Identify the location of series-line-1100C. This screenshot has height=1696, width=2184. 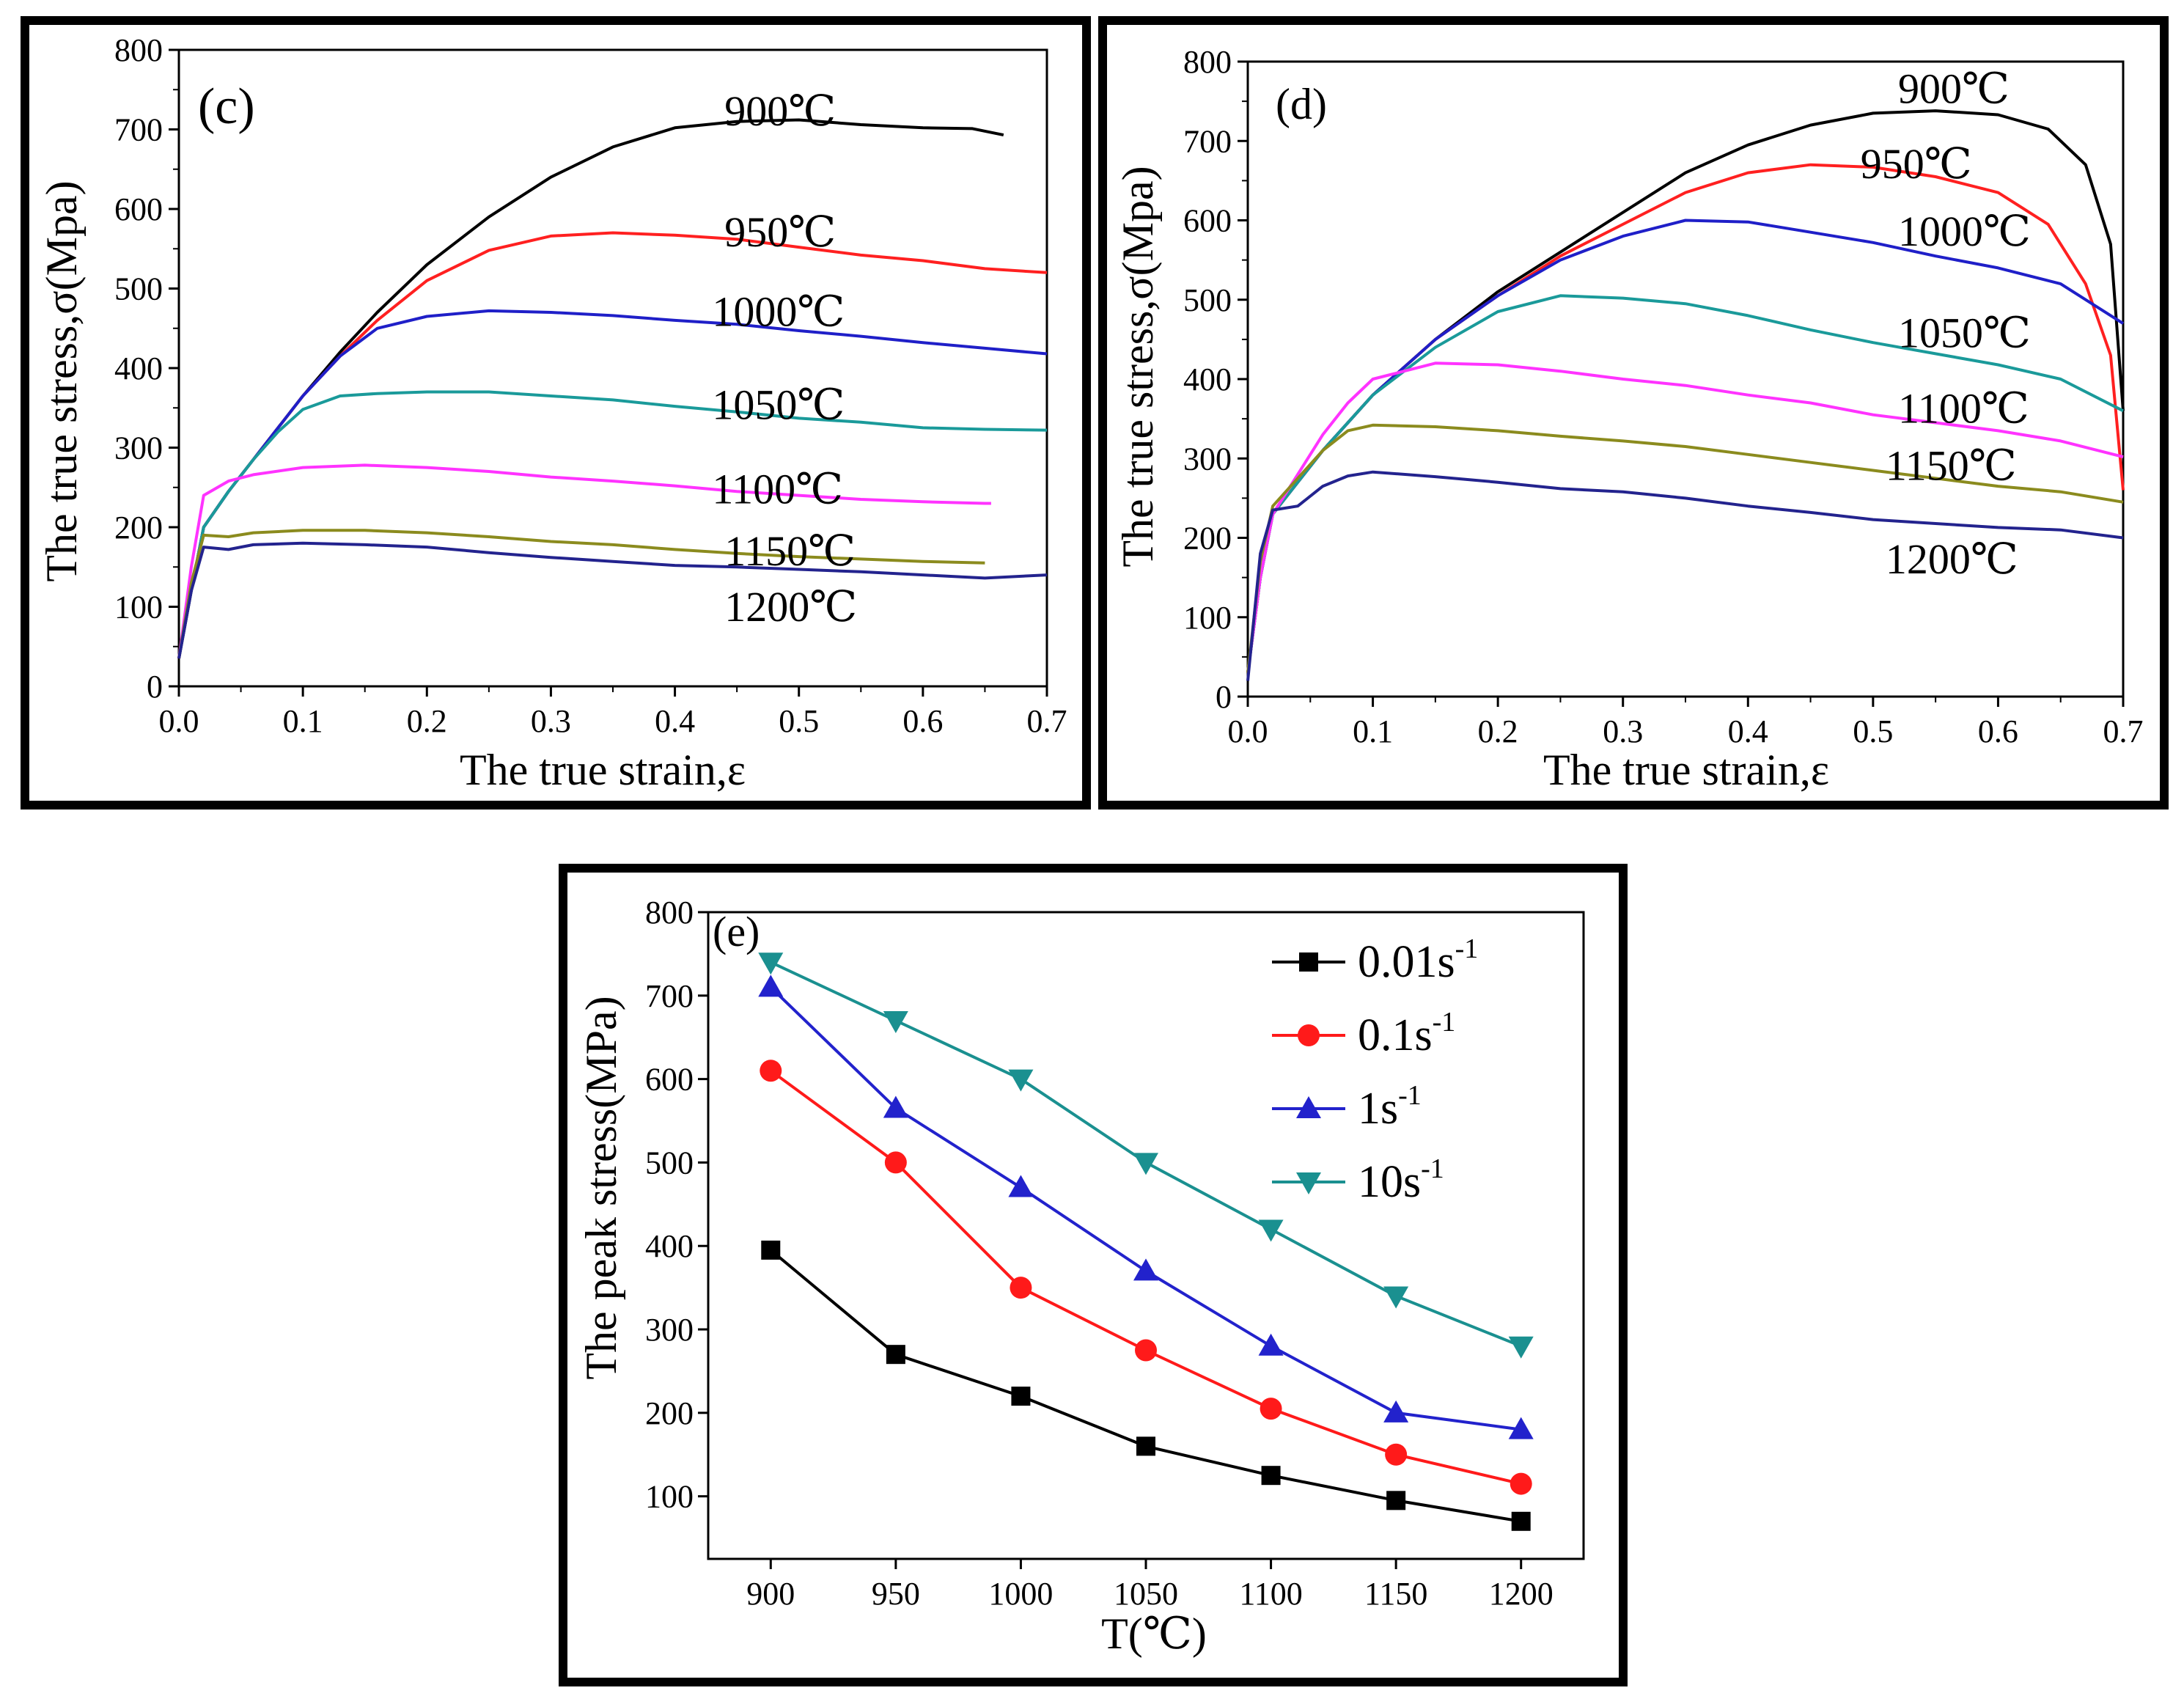
(1685, 517).